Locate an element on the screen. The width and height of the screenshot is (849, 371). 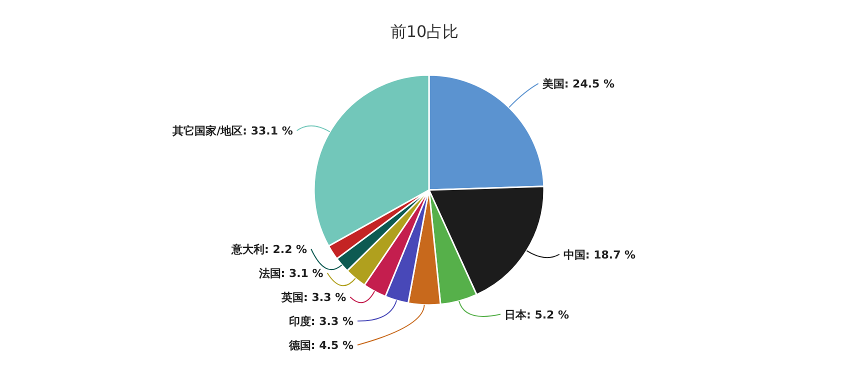
slice-label: 英国: 3.3 % is located at coordinates (313, 297).